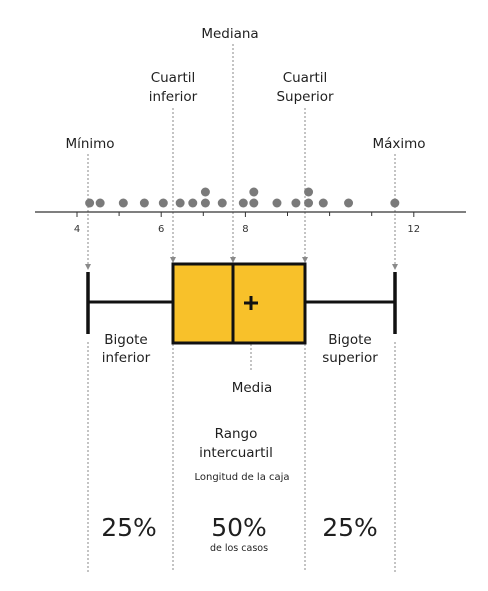  What do you see at coordinates (245, 229) in the screenshot?
I see `axis-tick-label: 8` at bounding box center [245, 229].